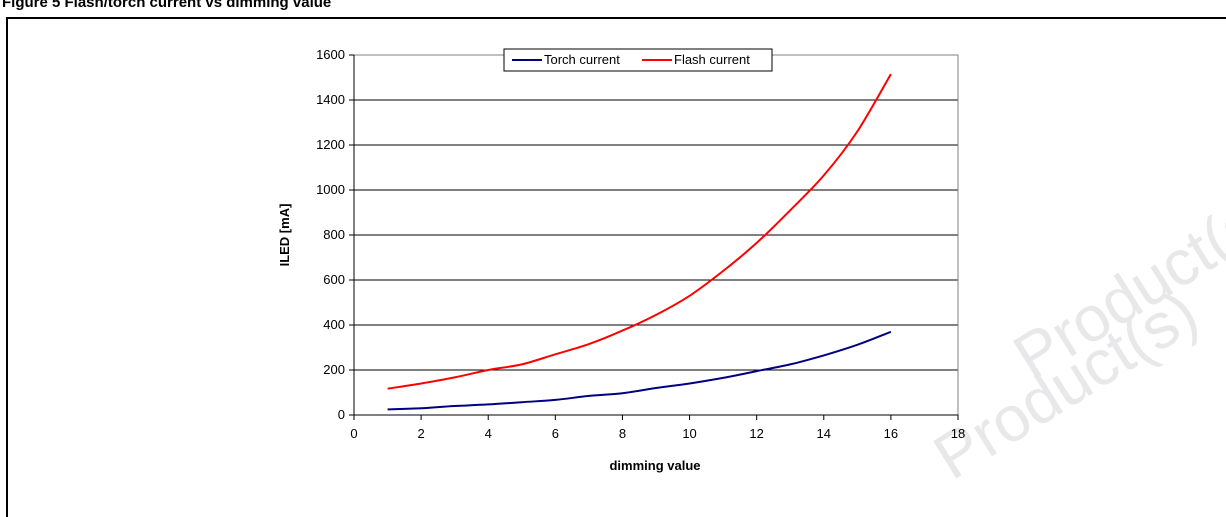  I want to click on torch-current-legend-label: Torch current, so click(582, 59).